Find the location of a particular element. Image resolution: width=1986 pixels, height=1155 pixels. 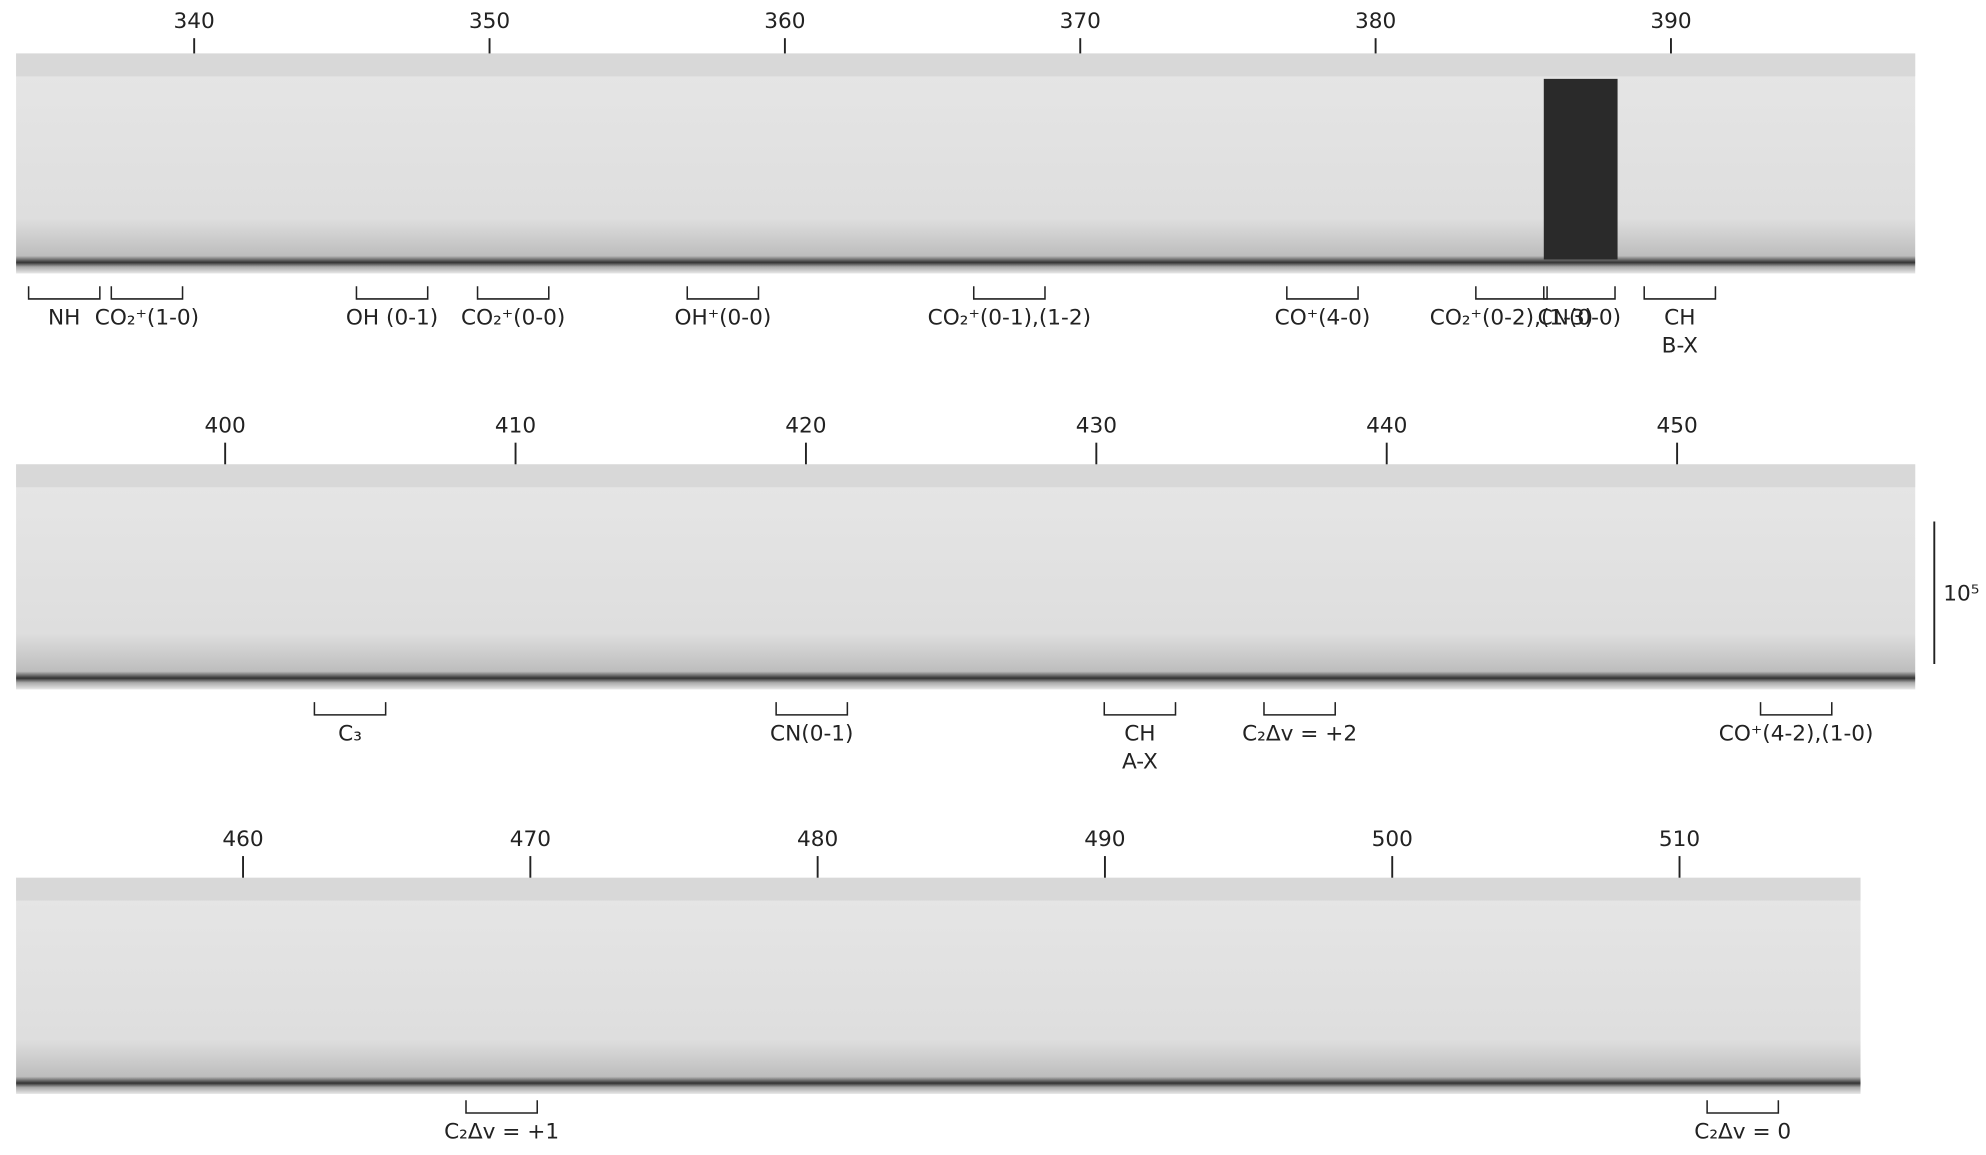

tick-label: 390 is located at coordinates (1670, 21).